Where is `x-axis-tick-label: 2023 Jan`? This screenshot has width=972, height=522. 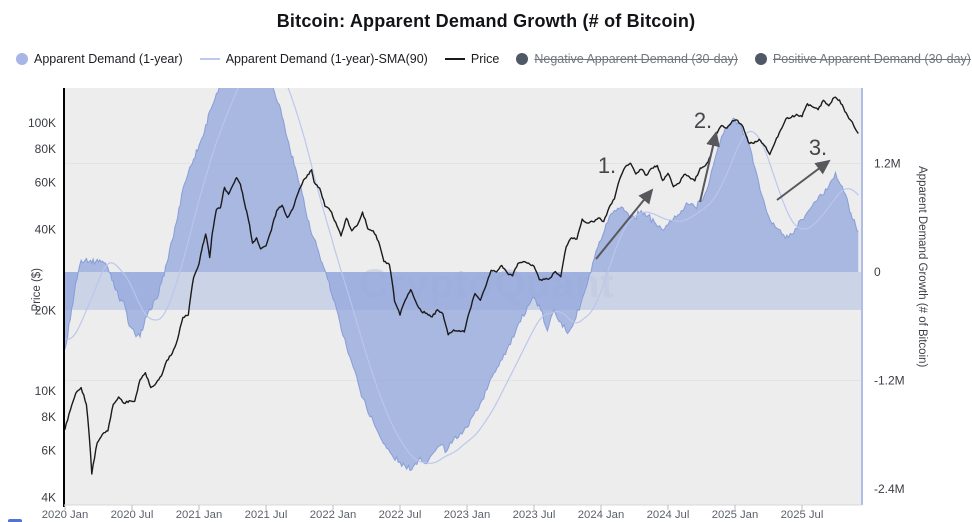
x-axis-tick-label: 2023 Jan is located at coordinates (467, 515).